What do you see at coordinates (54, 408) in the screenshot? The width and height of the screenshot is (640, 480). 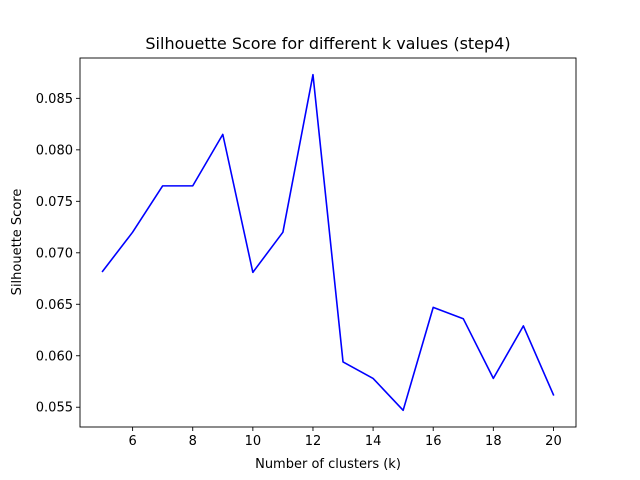 I see `y-tick-label-0: 0.055` at bounding box center [54, 408].